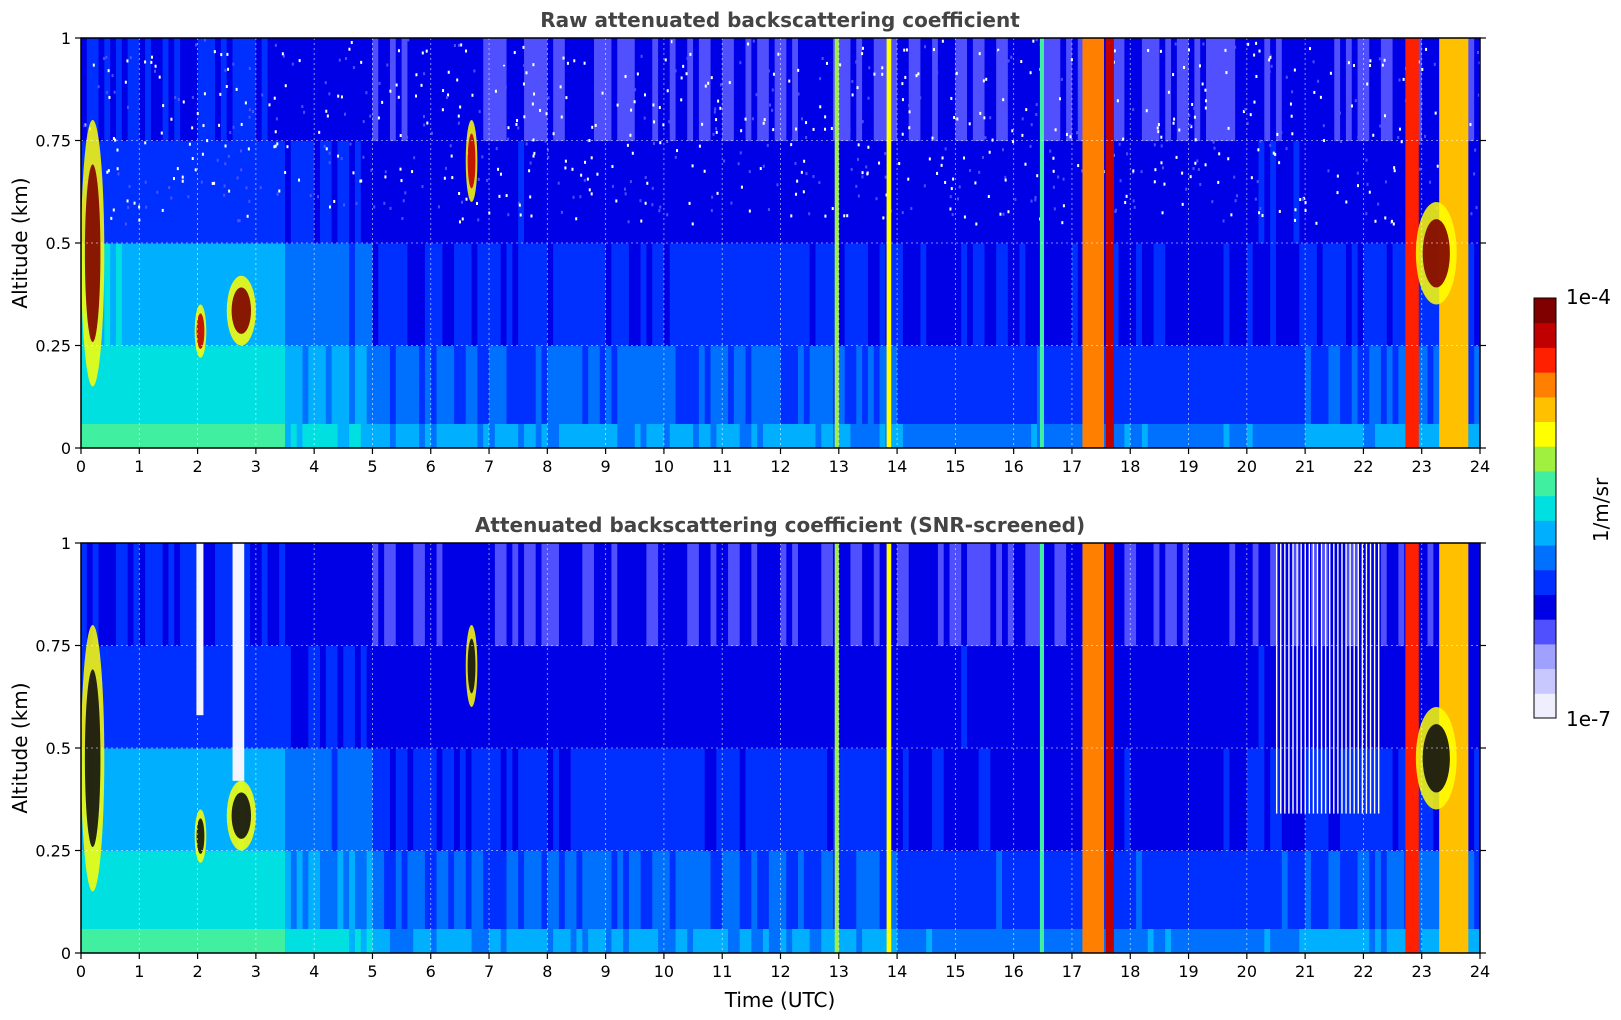 The height and width of the screenshot is (1020, 1621). Describe the element at coordinates (1601, 509) in the screenshot. I see `colorbar-unit-label: 1/m/sr` at that location.